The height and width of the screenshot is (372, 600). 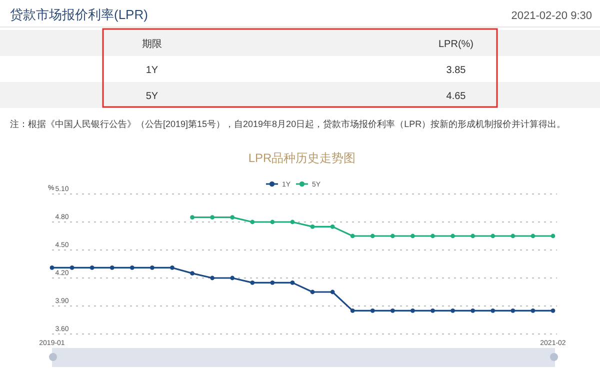 What do you see at coordinates (152, 70) in the screenshot?
I see `text: 1Y` at bounding box center [152, 70].